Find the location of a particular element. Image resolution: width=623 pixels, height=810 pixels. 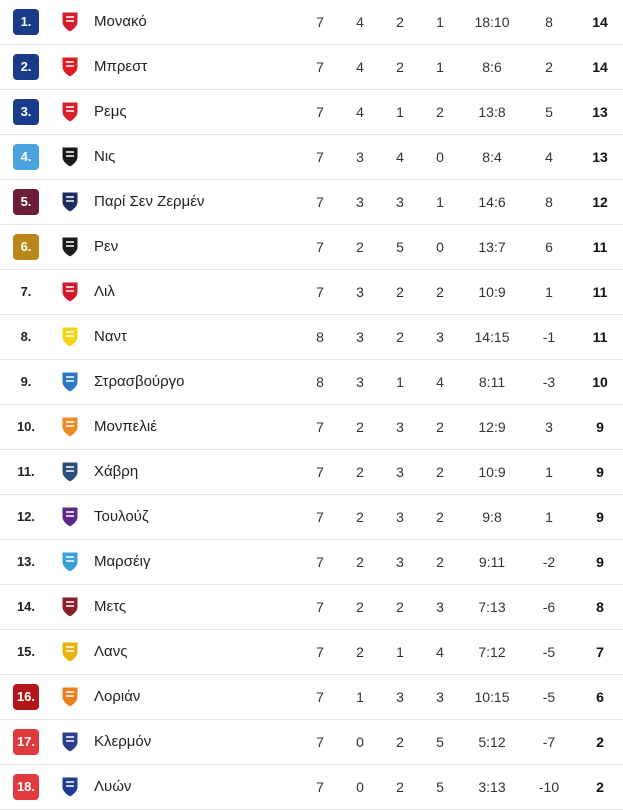

lyon-crest-icon is located at coordinates (70, 787).